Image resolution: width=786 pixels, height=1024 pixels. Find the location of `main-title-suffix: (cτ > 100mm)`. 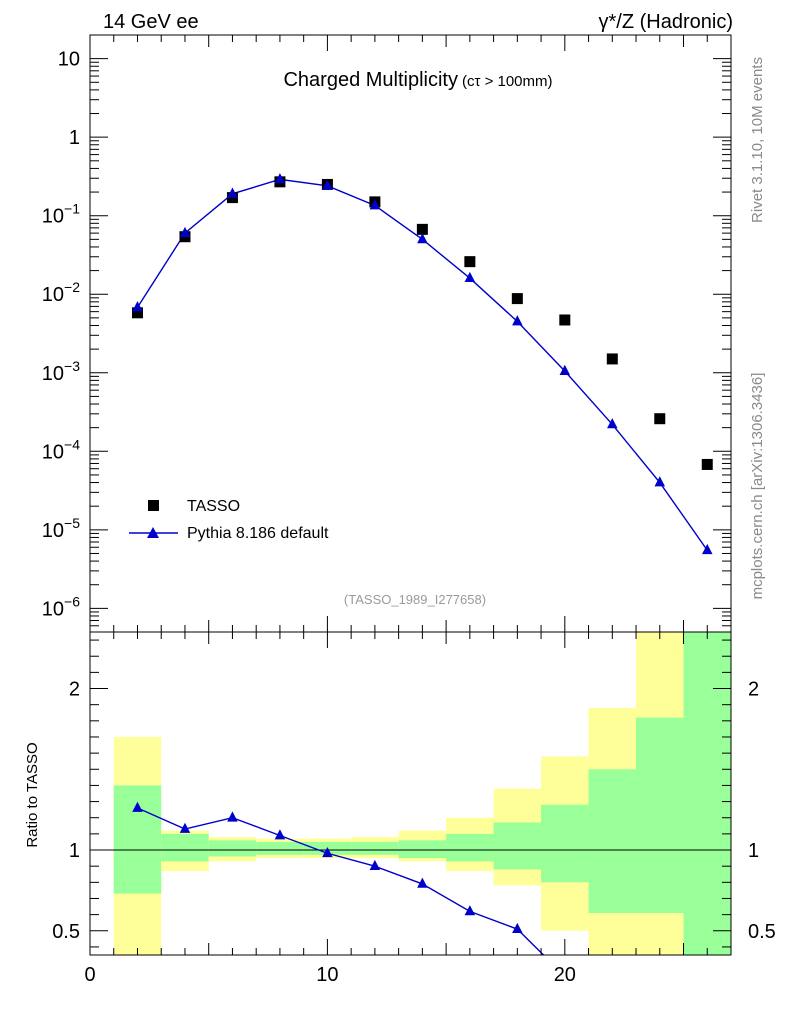

main-title-suffix: (cτ > 100mm) is located at coordinates (507, 81).